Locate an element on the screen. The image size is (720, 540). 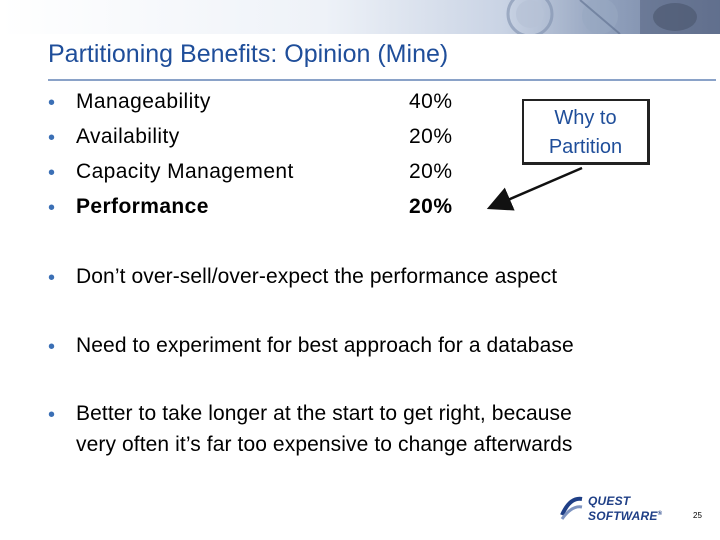
title-divider is located at coordinates (382, 80).